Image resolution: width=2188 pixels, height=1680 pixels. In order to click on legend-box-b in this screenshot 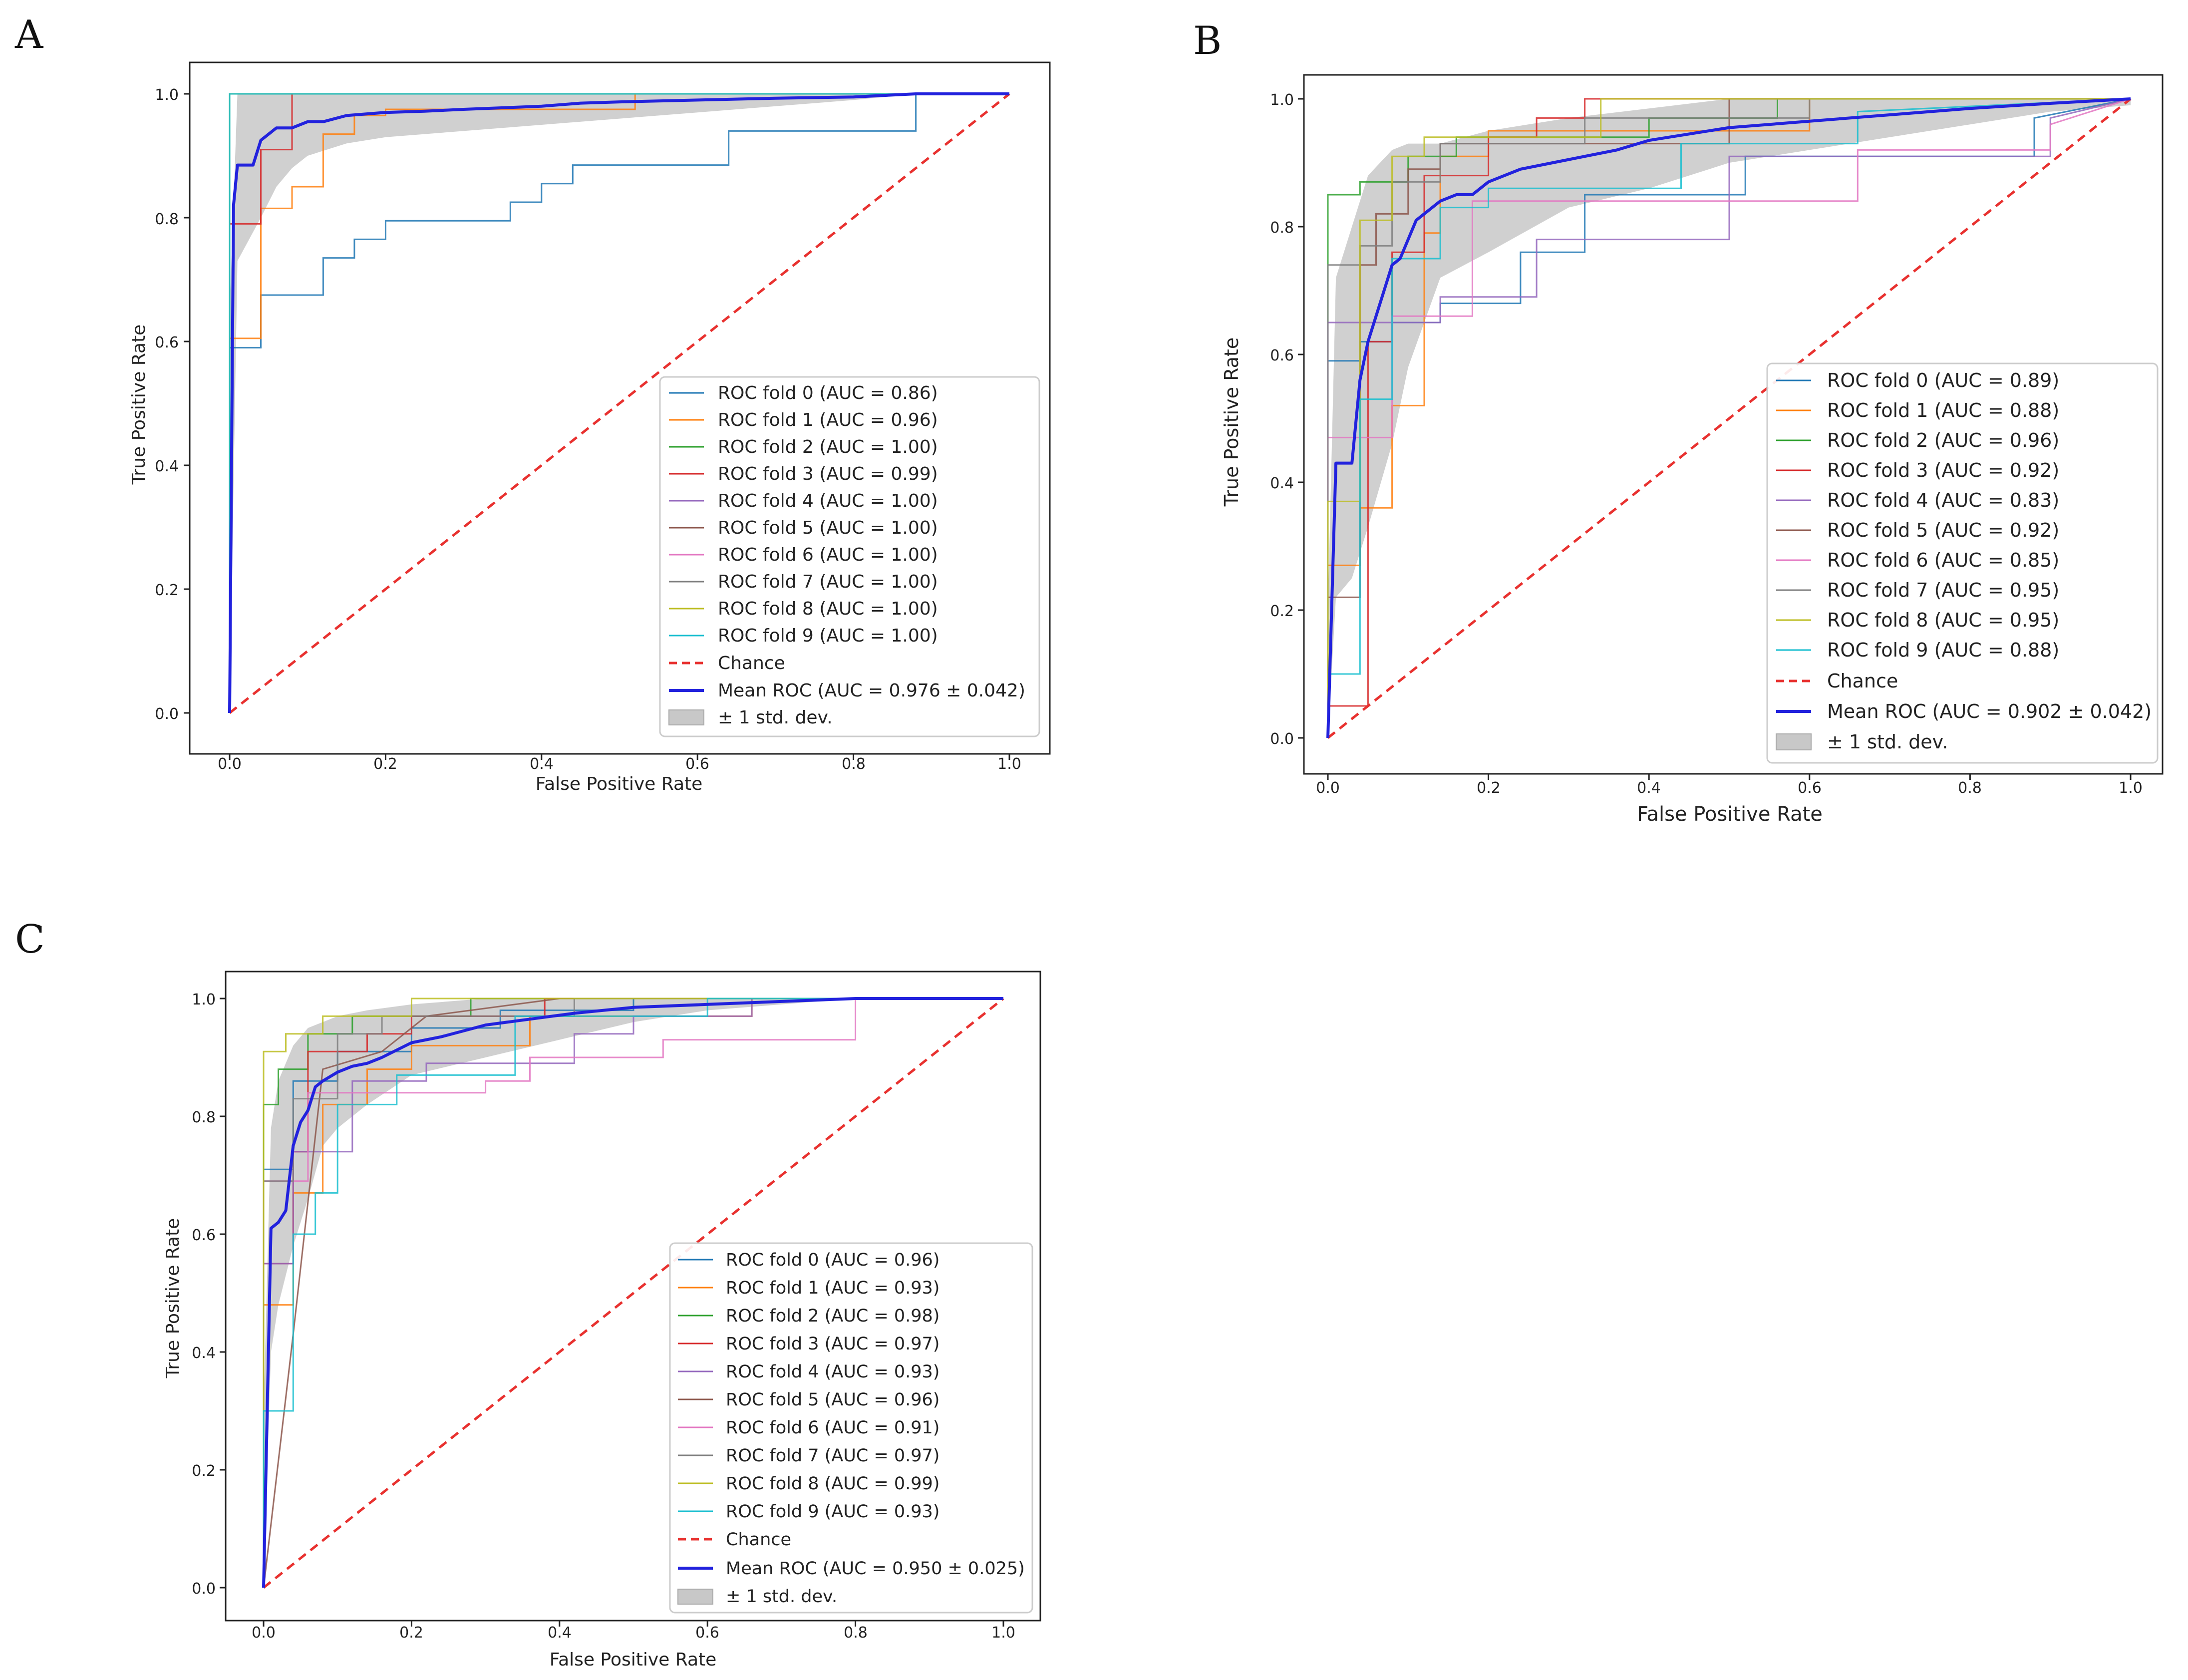, I will do `click(1962, 563)`.